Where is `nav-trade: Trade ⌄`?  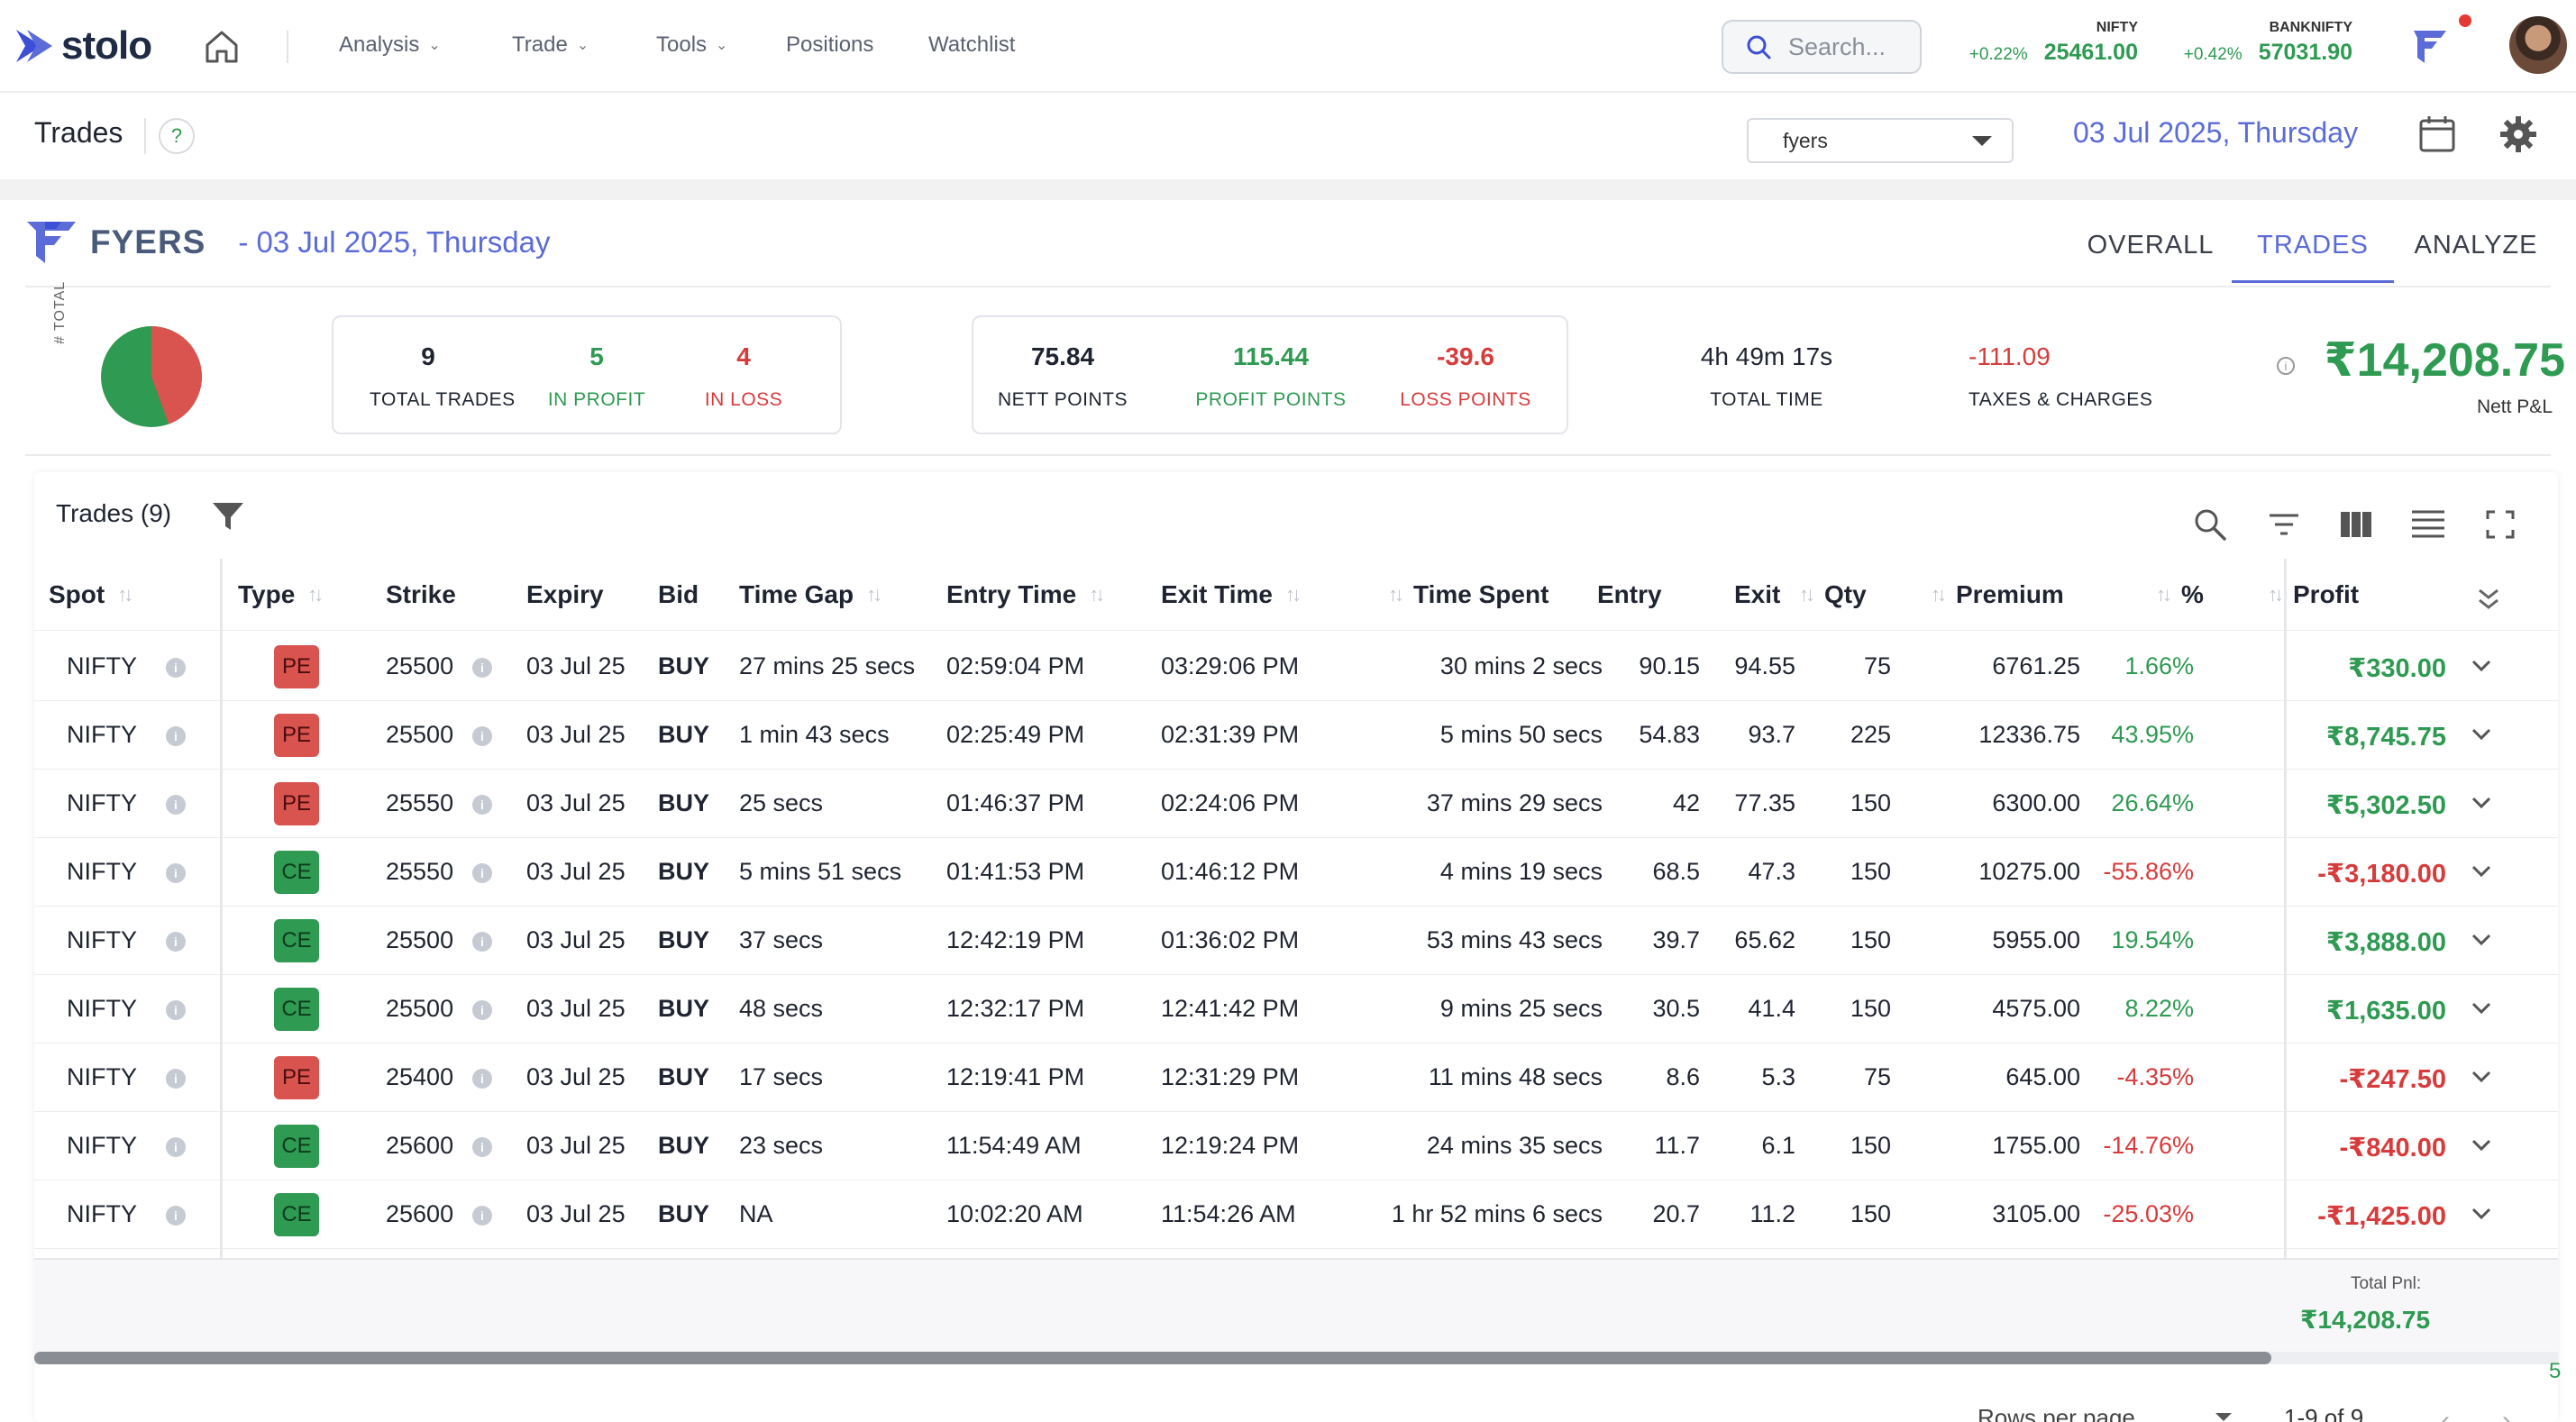
nav-trade: Trade ⌄ is located at coordinates (550, 45).